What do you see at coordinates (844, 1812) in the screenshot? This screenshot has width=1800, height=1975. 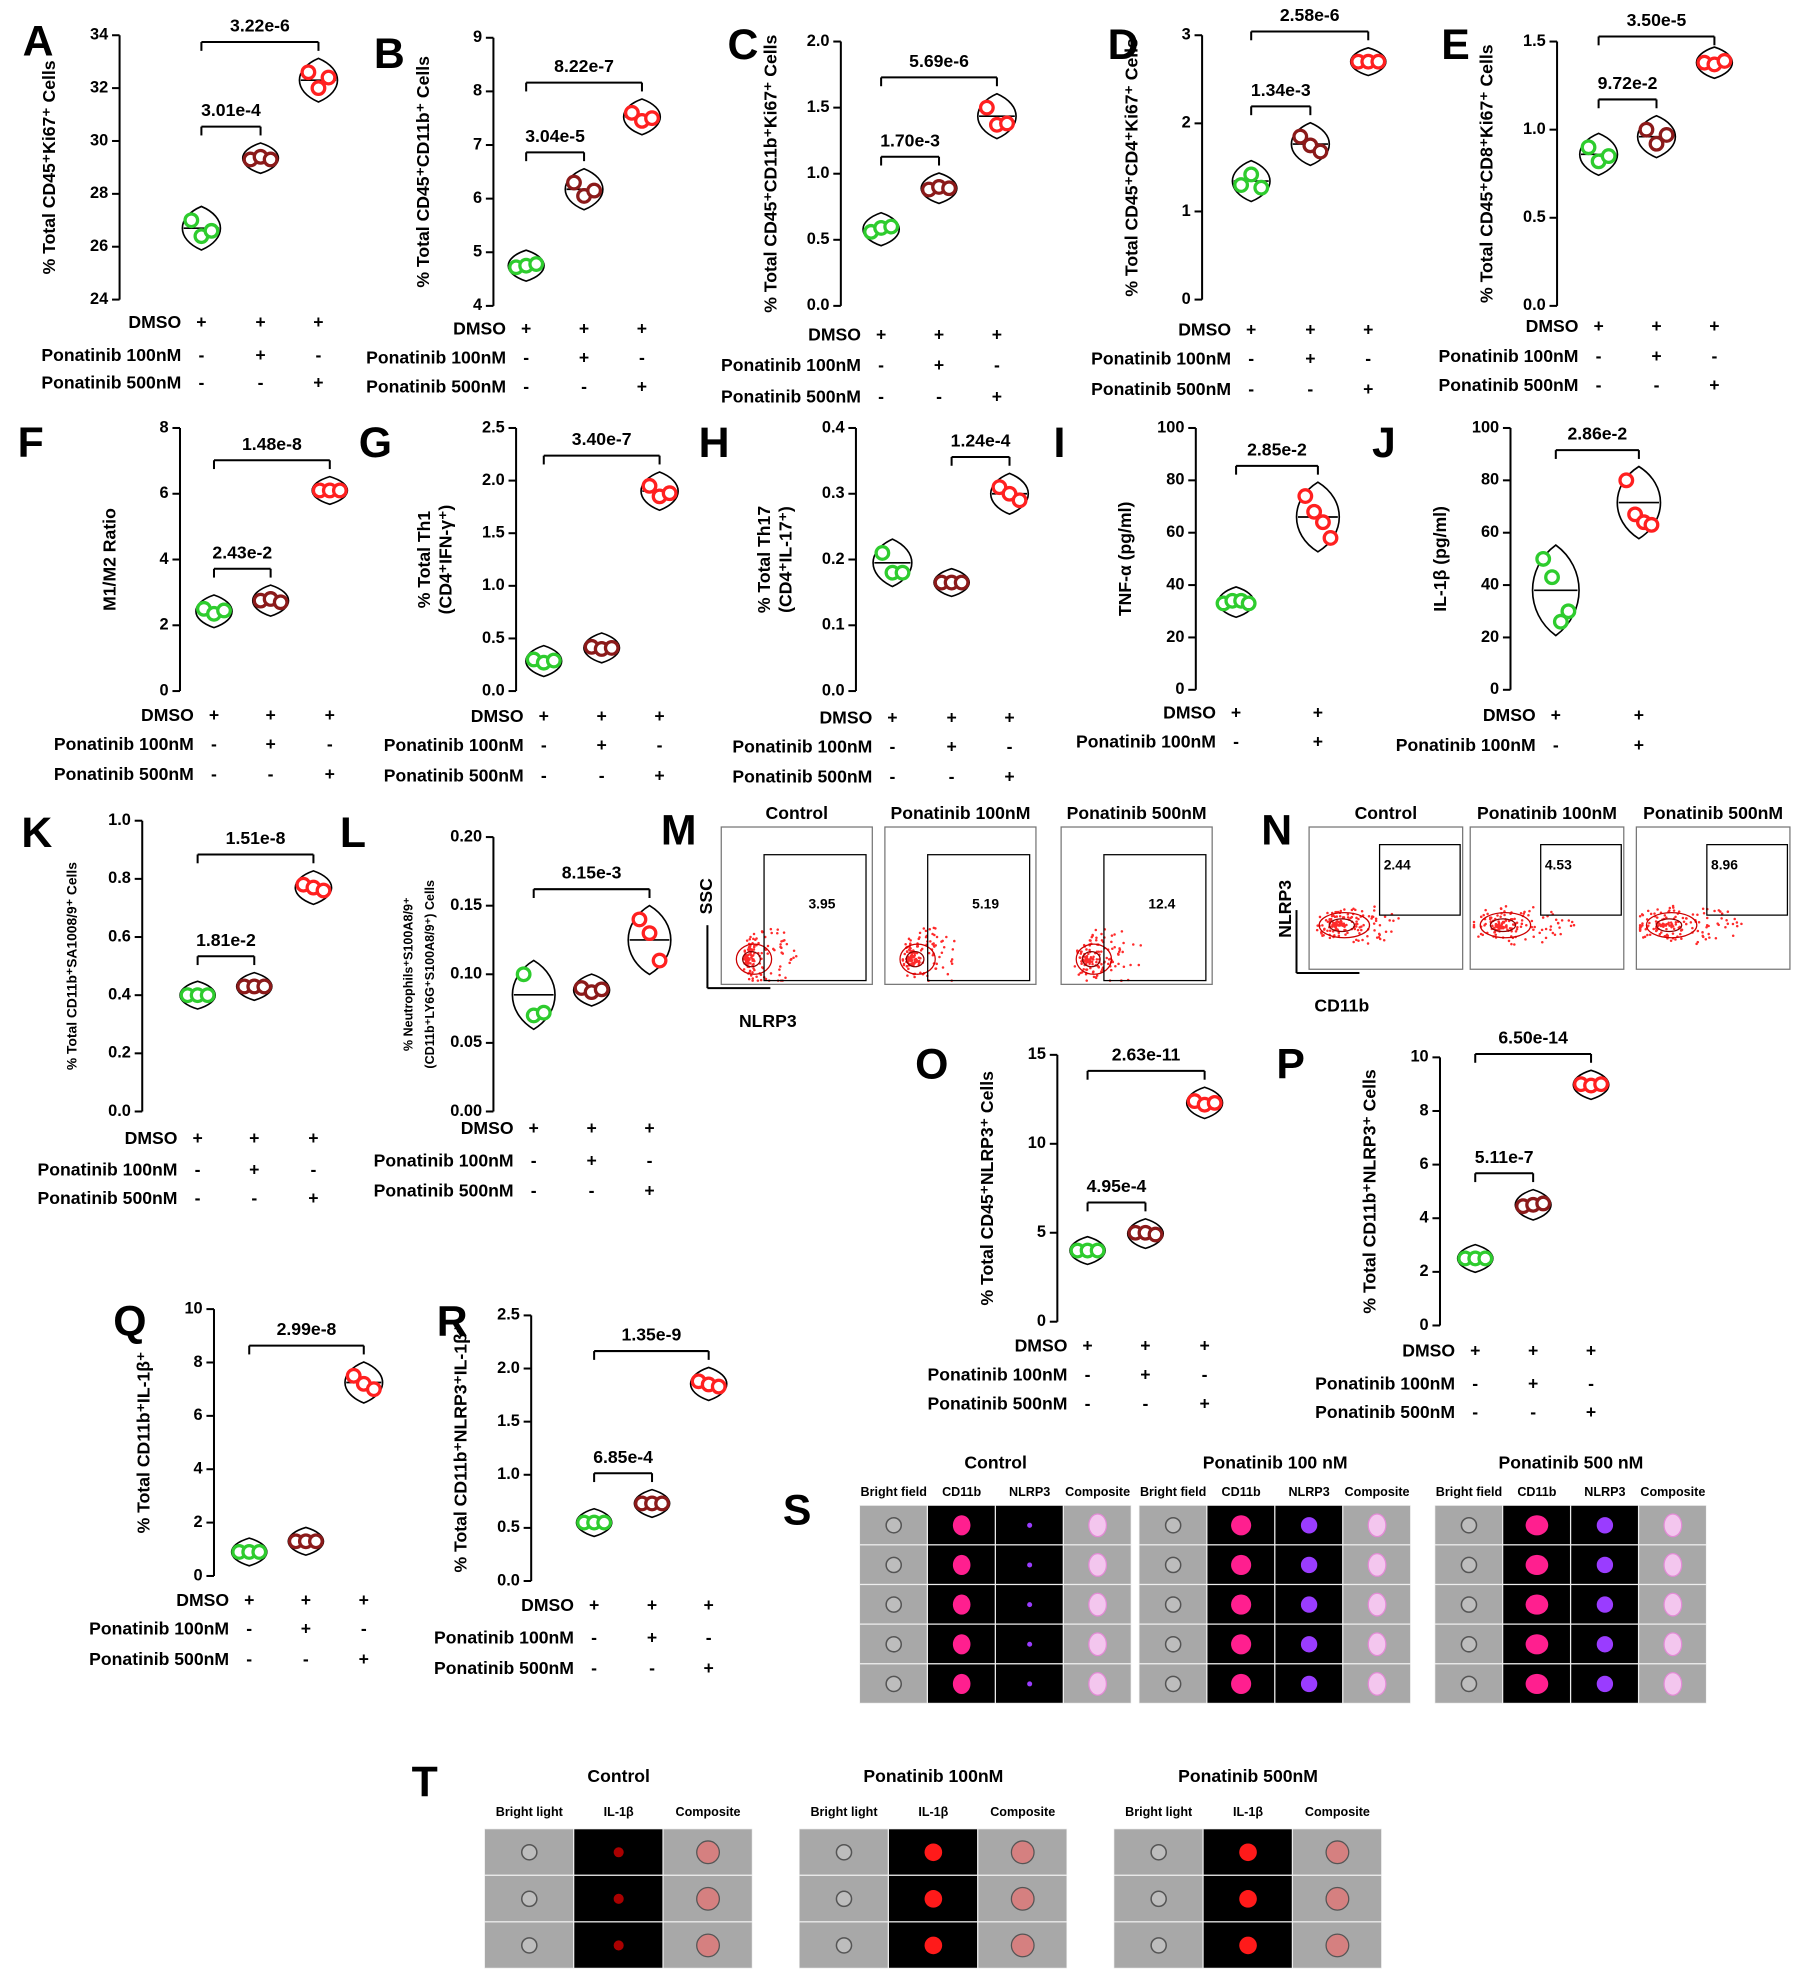 I see `channel-label: Bright light` at bounding box center [844, 1812].